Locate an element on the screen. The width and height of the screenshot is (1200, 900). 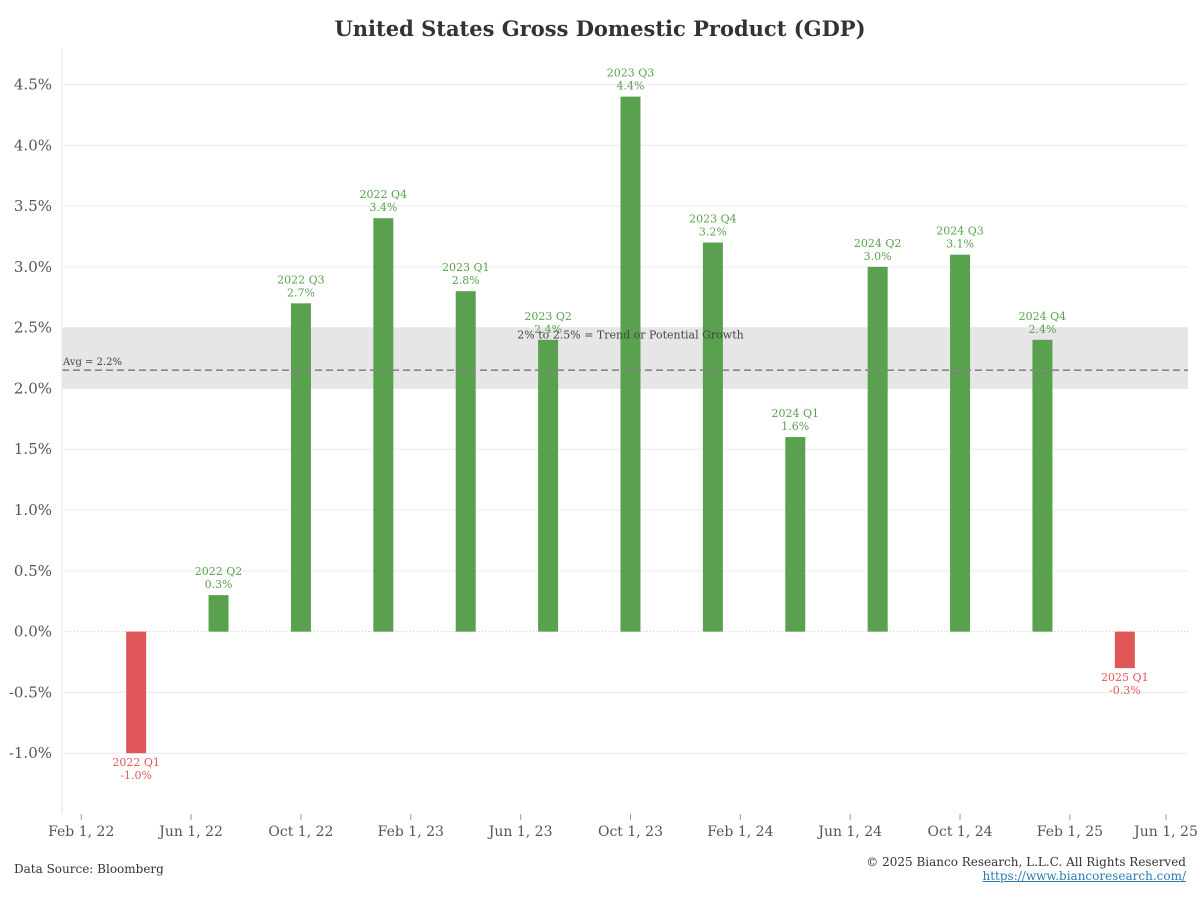
bar-quarter-label: 2022 Q4 is located at coordinates (384, 194).